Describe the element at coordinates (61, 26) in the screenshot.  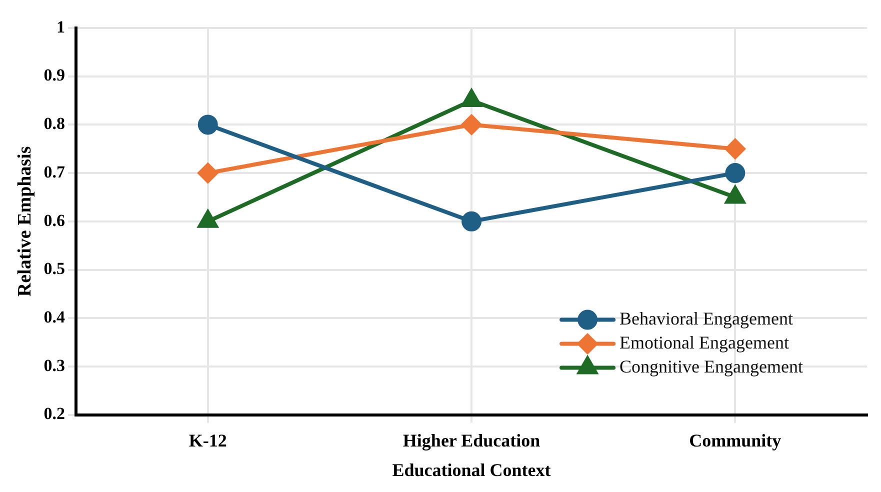
I see `y-tick-label: 1` at that location.